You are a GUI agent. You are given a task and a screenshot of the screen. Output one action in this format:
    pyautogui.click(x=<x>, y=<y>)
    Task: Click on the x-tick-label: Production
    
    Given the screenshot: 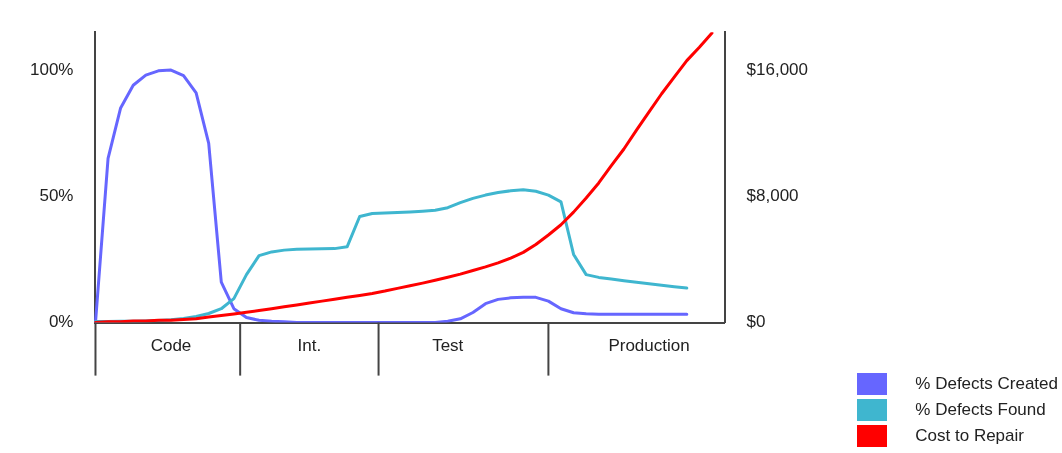 What is the action you would take?
    pyautogui.click(x=649, y=346)
    